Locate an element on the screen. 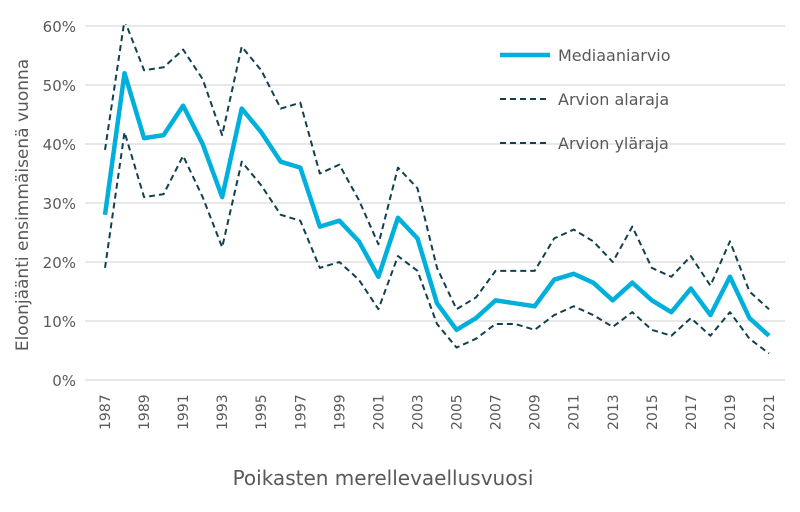  x-tick-label: 2003 is located at coordinates (418, 412).